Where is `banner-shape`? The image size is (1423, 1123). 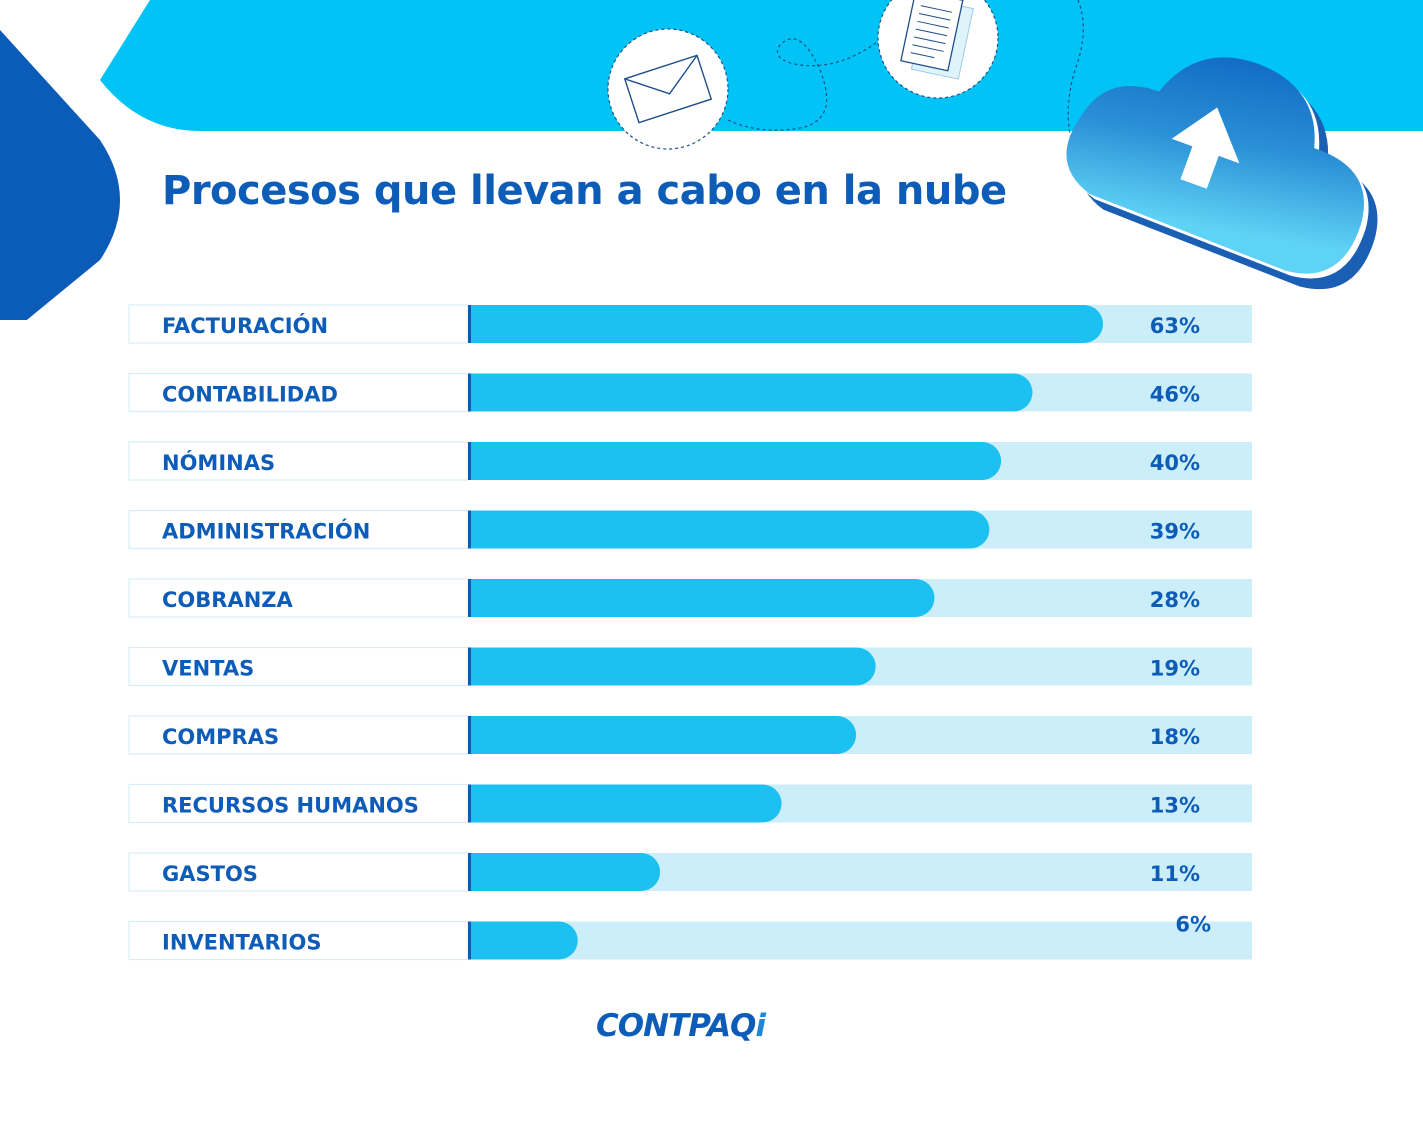
banner-shape is located at coordinates (761, 65).